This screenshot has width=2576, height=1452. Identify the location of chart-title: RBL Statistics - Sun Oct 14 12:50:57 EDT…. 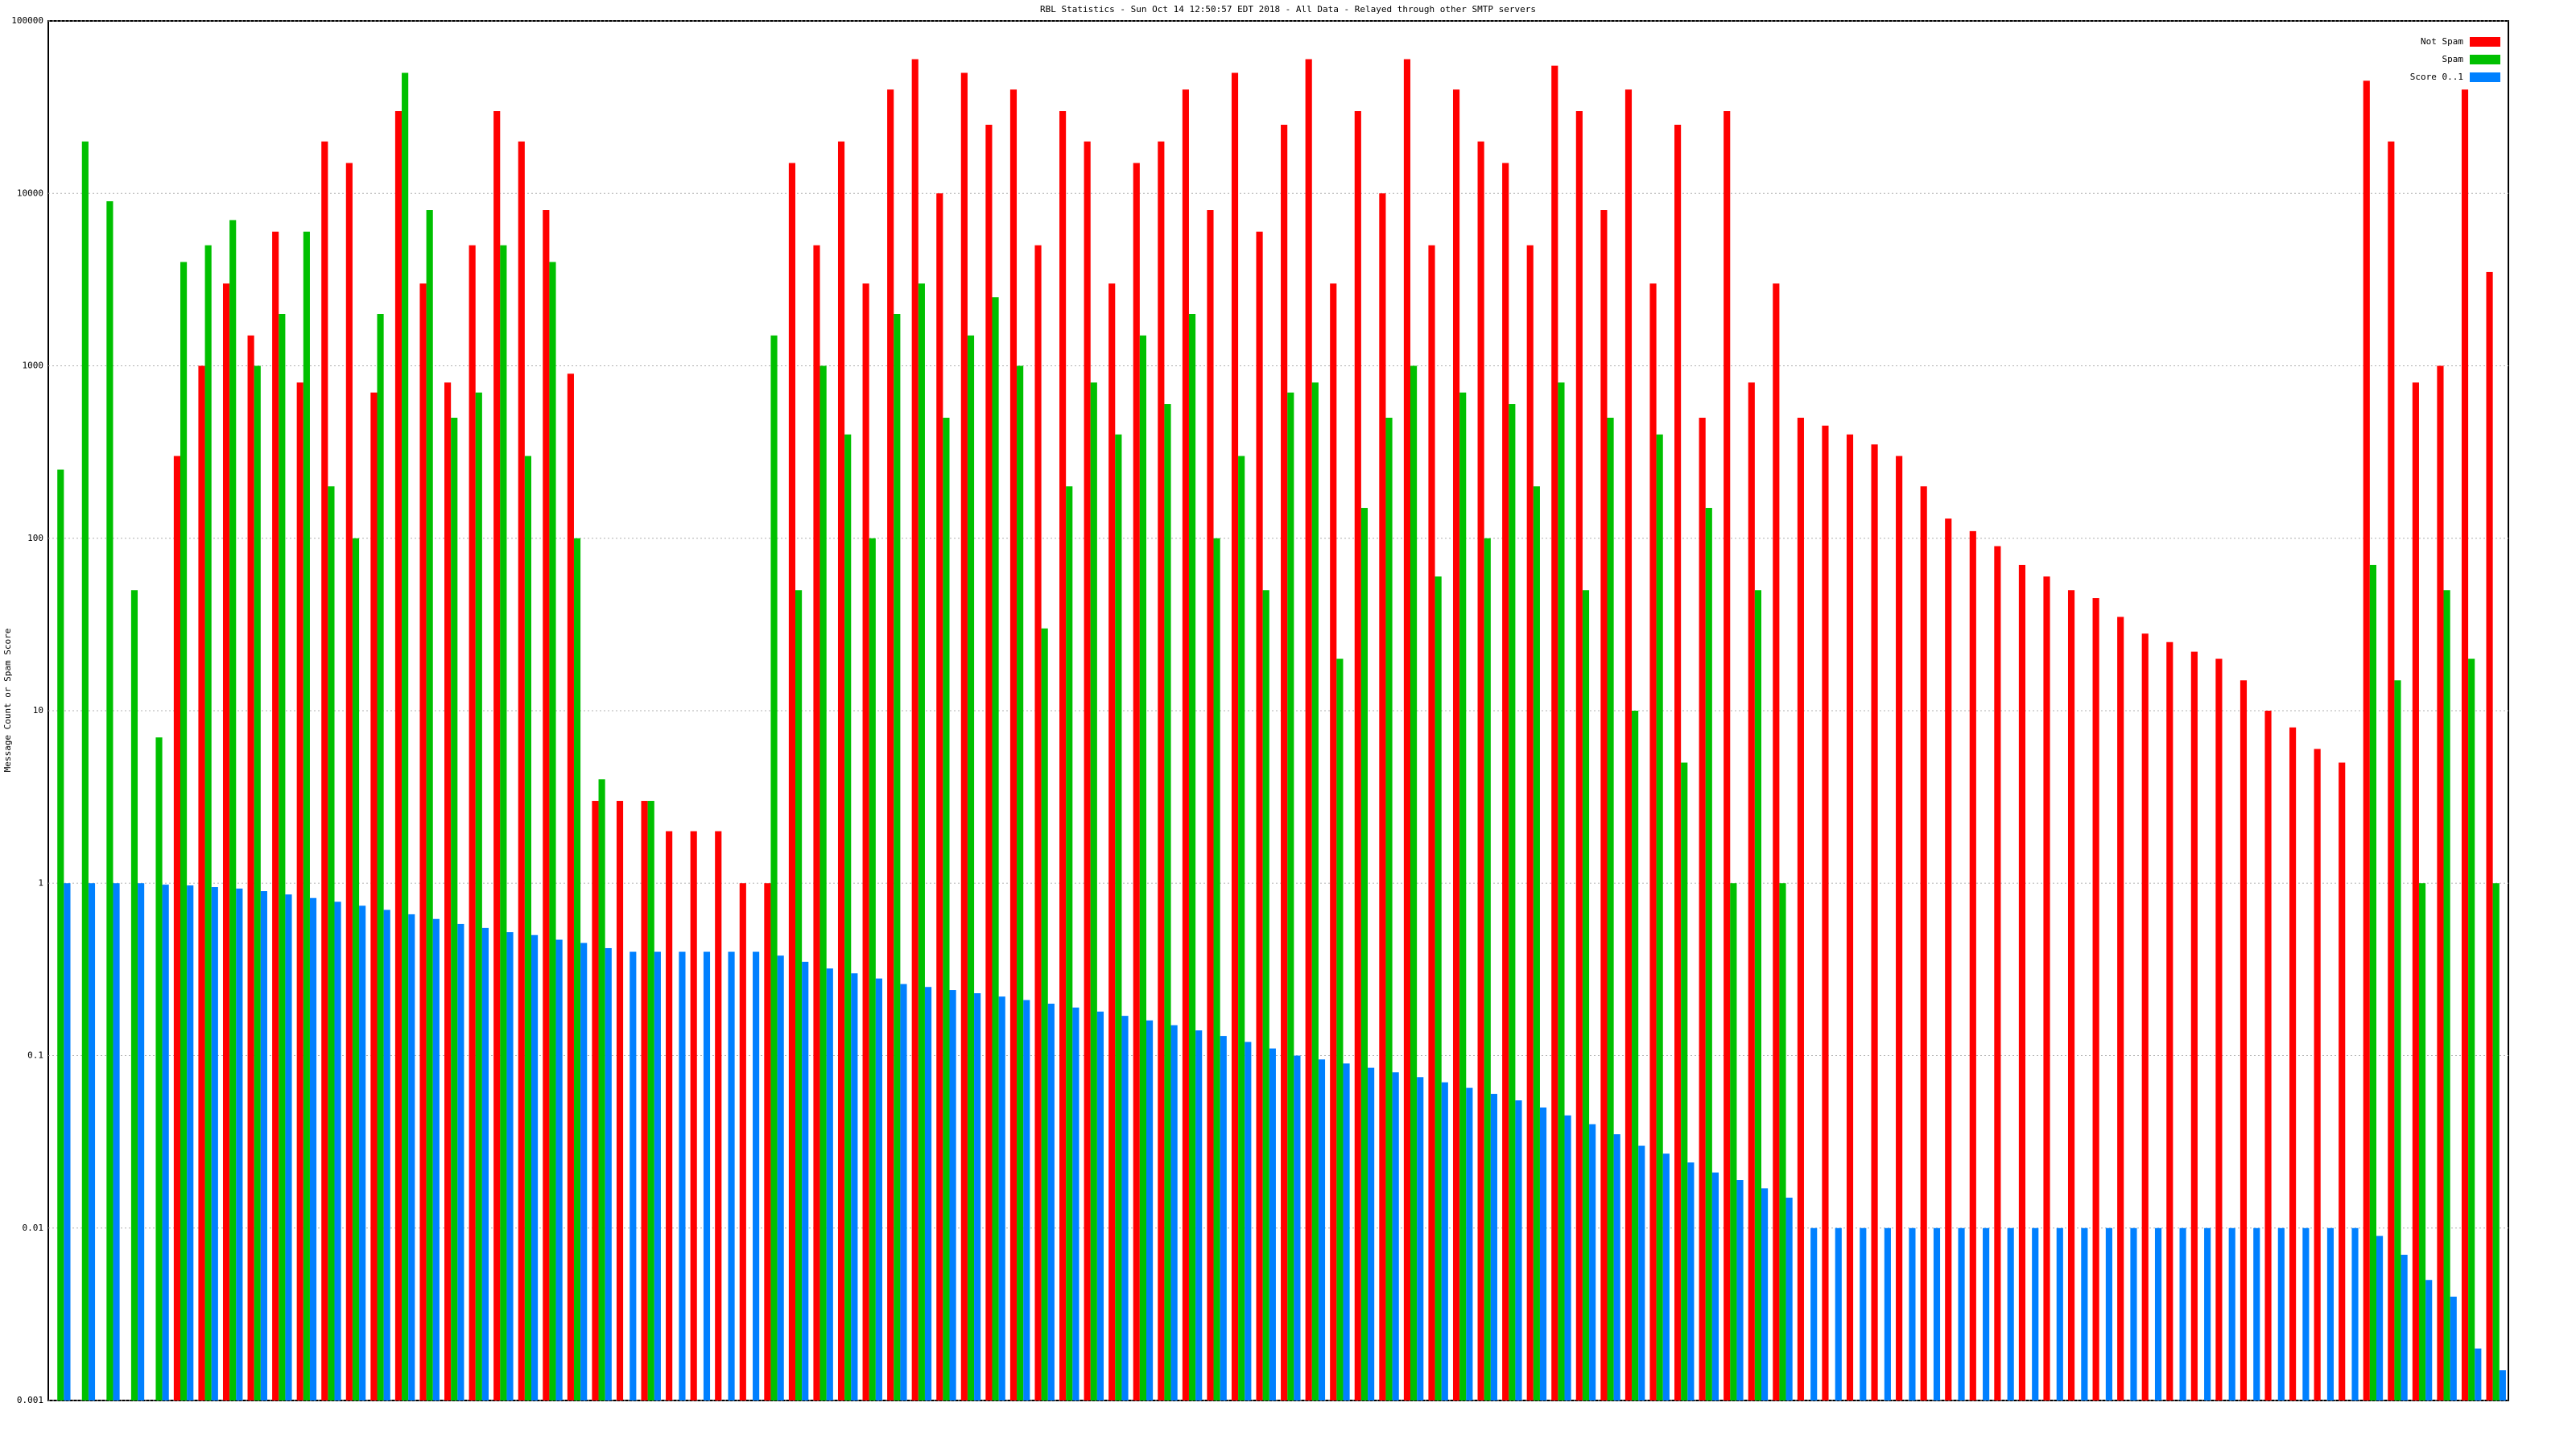
(1288, 9).